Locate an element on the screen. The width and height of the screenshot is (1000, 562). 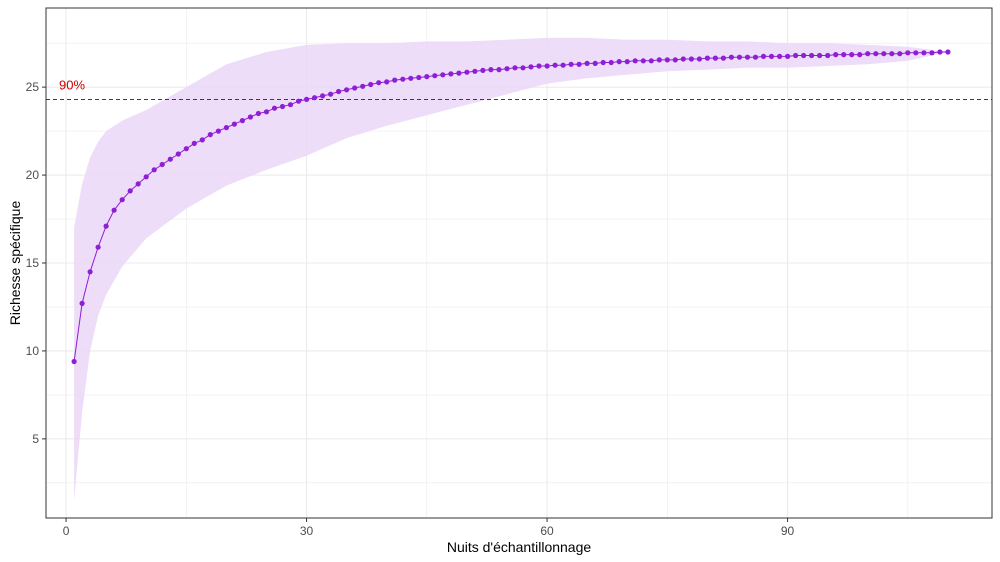
x-axis: 0 30 60 90 is located at coordinates (429, 528).